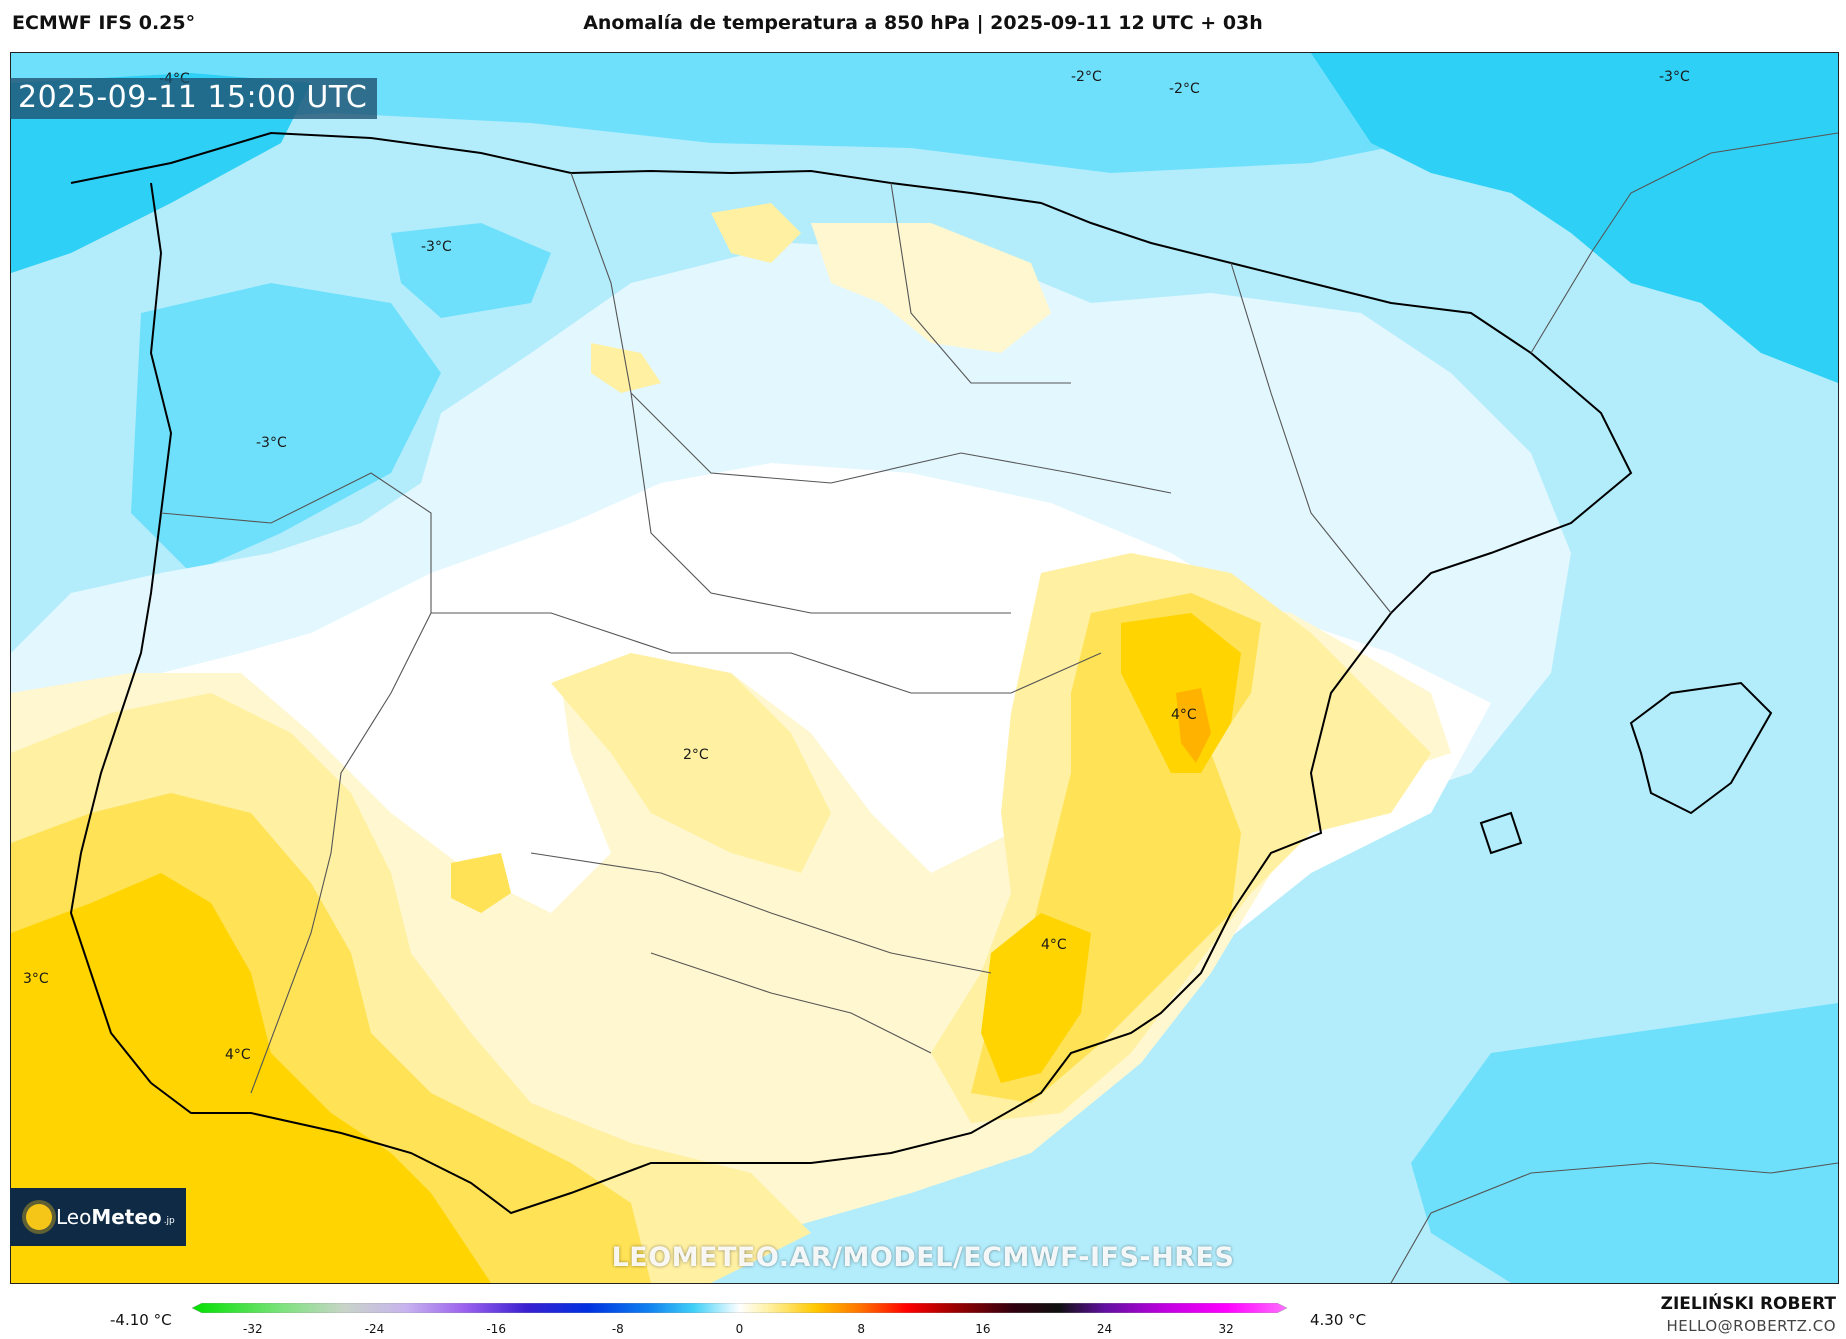 Image resolution: width=1846 pixels, height=1339 pixels. Describe the element at coordinates (1104, 1329) in the screenshot. I see `colorbar-tick-label: 24` at that location.